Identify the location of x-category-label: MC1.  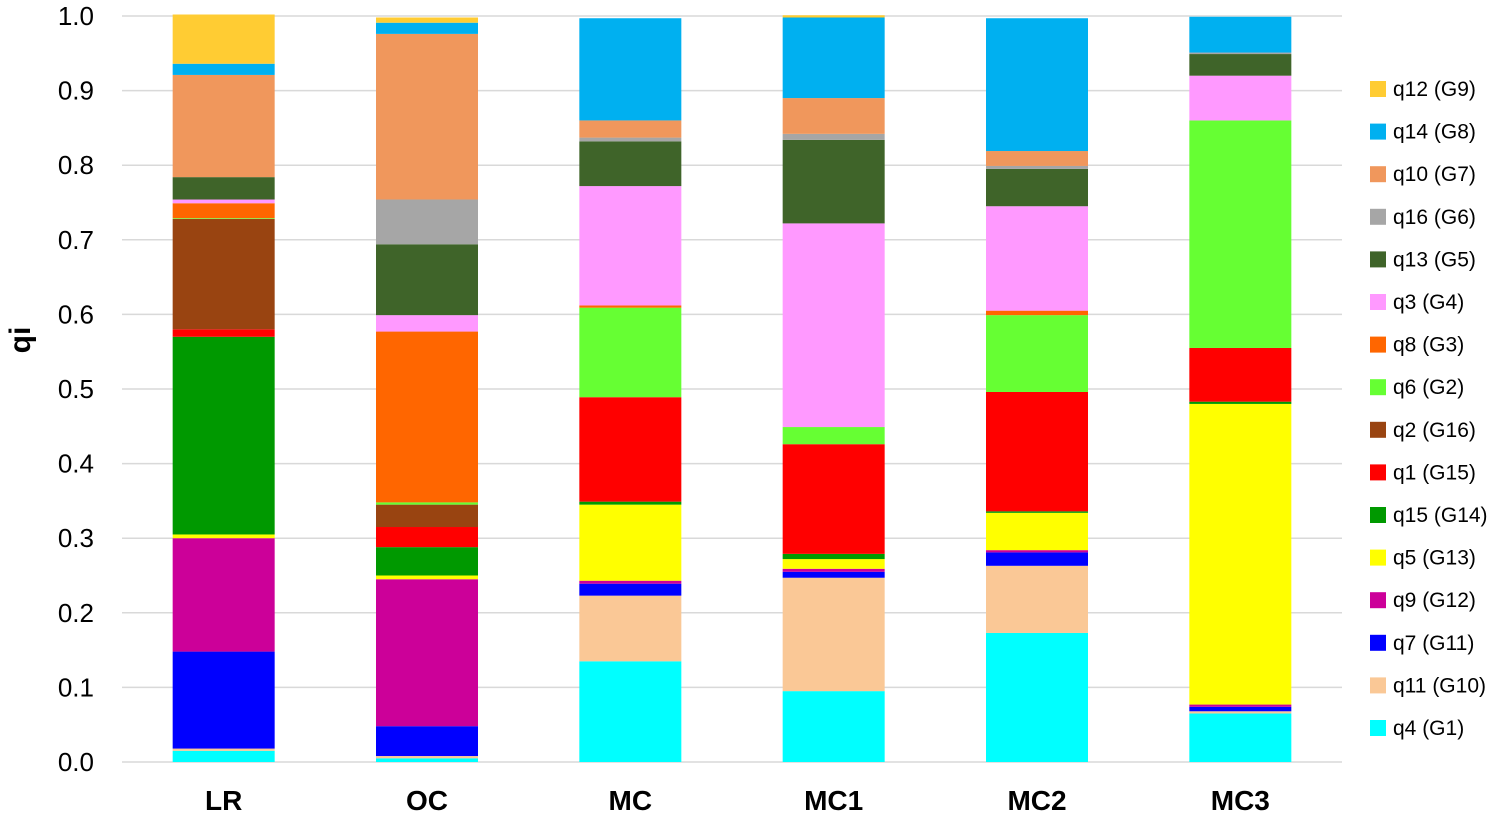
(833, 799).